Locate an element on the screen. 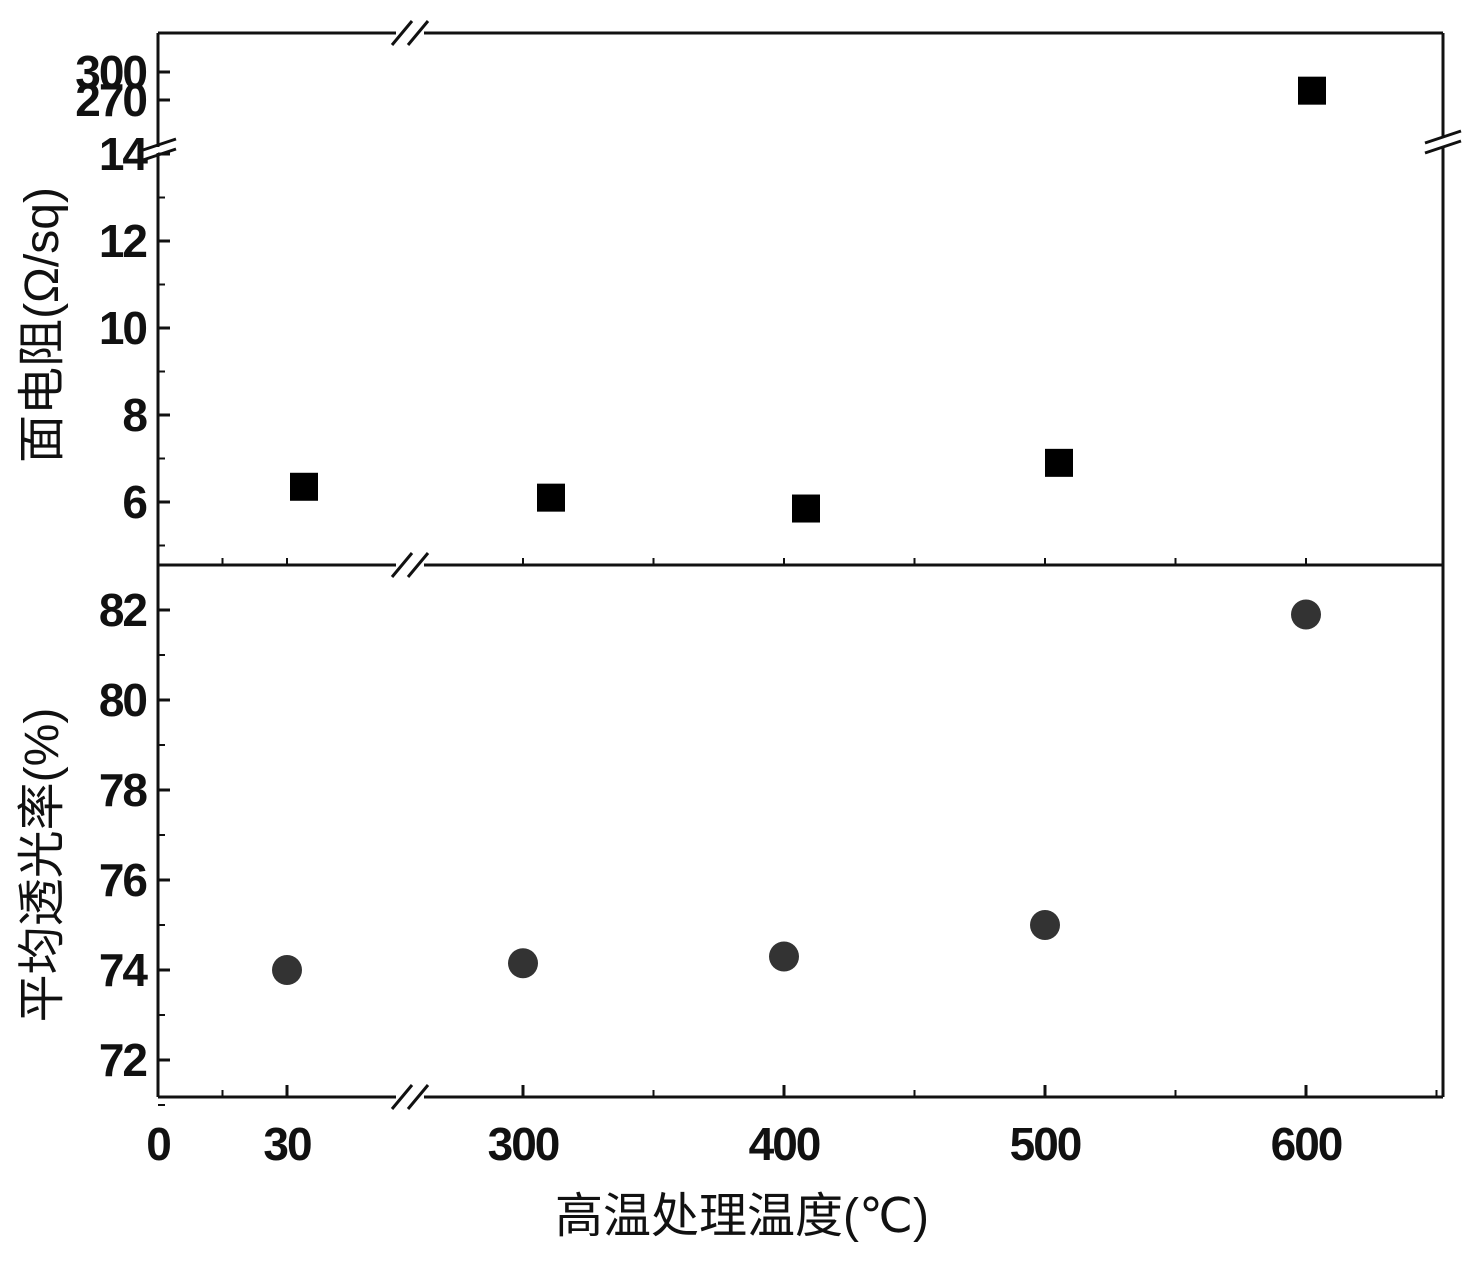 This screenshot has width=1472, height=1266. bottom-y-tick-label: 82 is located at coordinates (123, 610).